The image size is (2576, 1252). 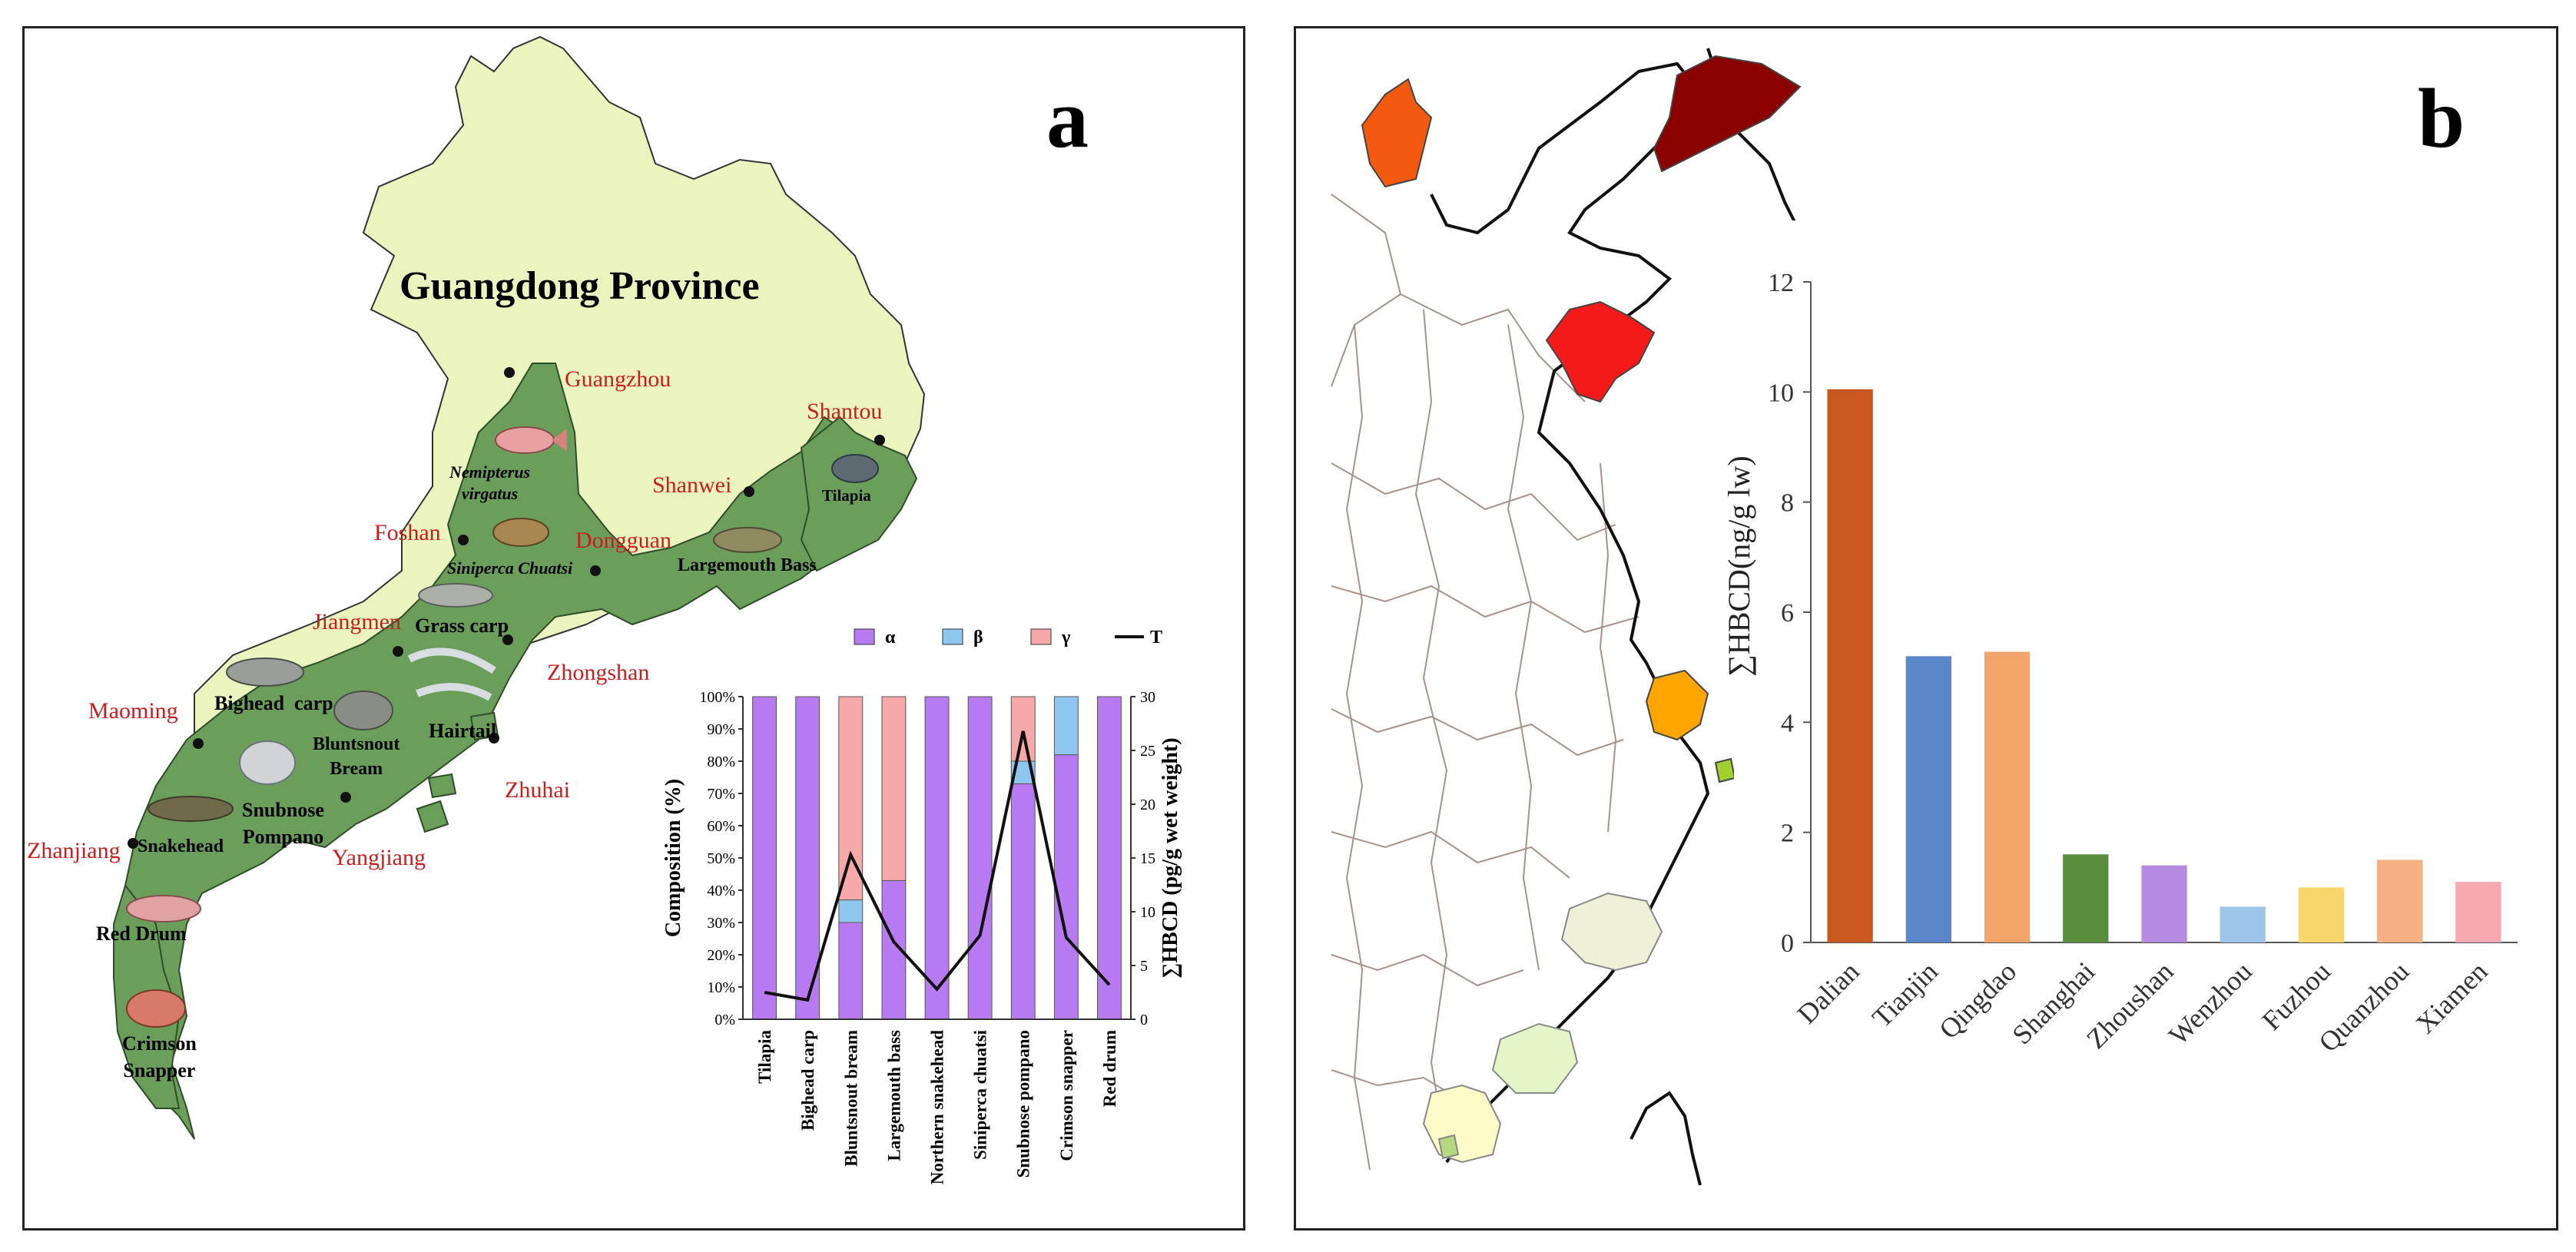 What do you see at coordinates (357, 621) in the screenshot?
I see `city-label-jiangmen: Jiangmen` at bounding box center [357, 621].